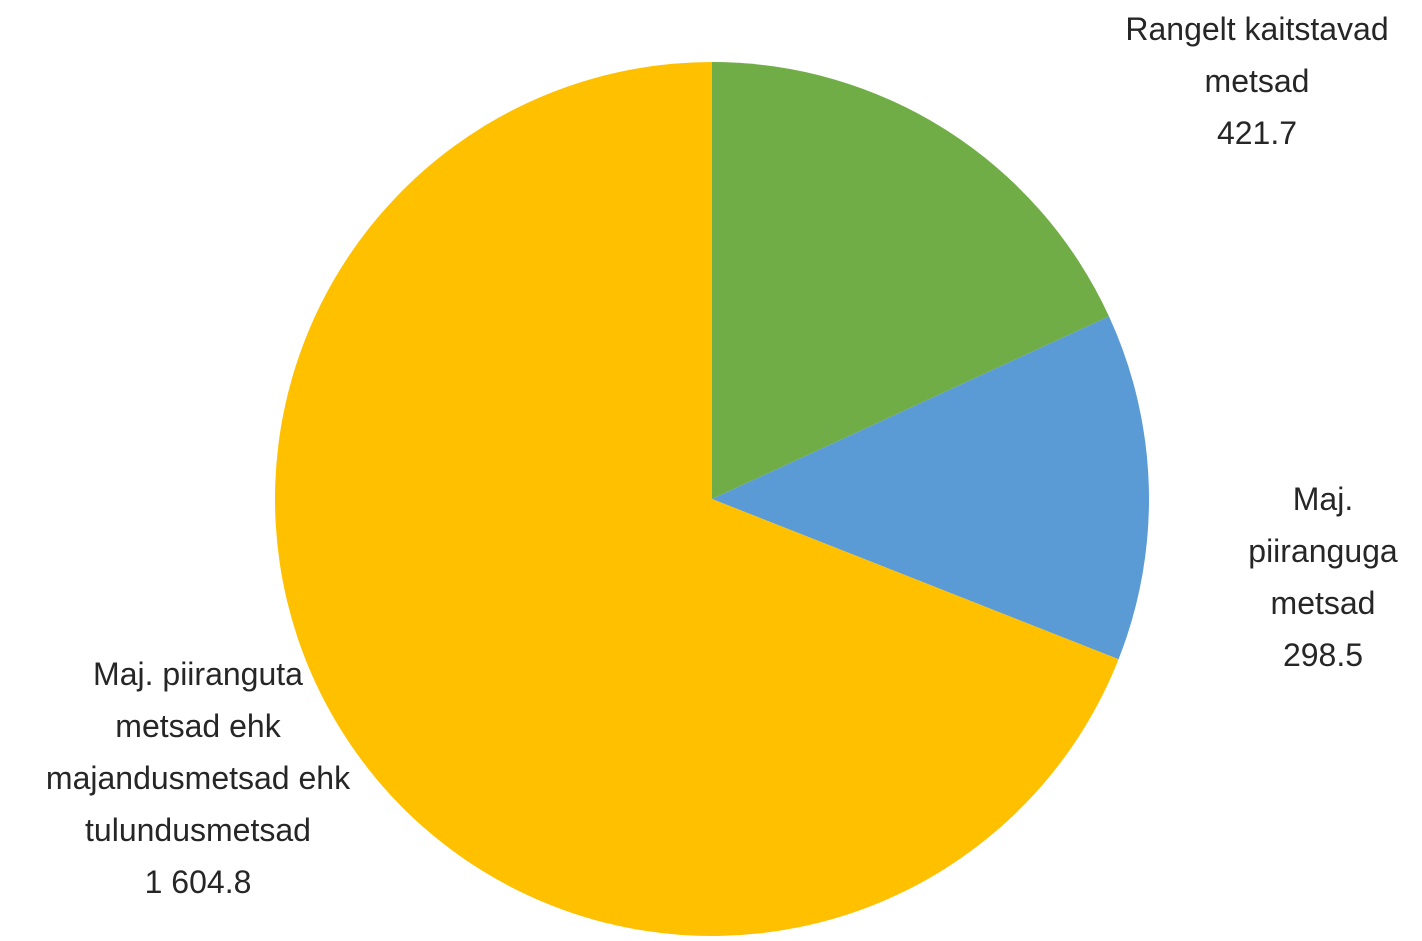  I want to click on slice-label-line: Maj. piiranguta, so click(198, 674).